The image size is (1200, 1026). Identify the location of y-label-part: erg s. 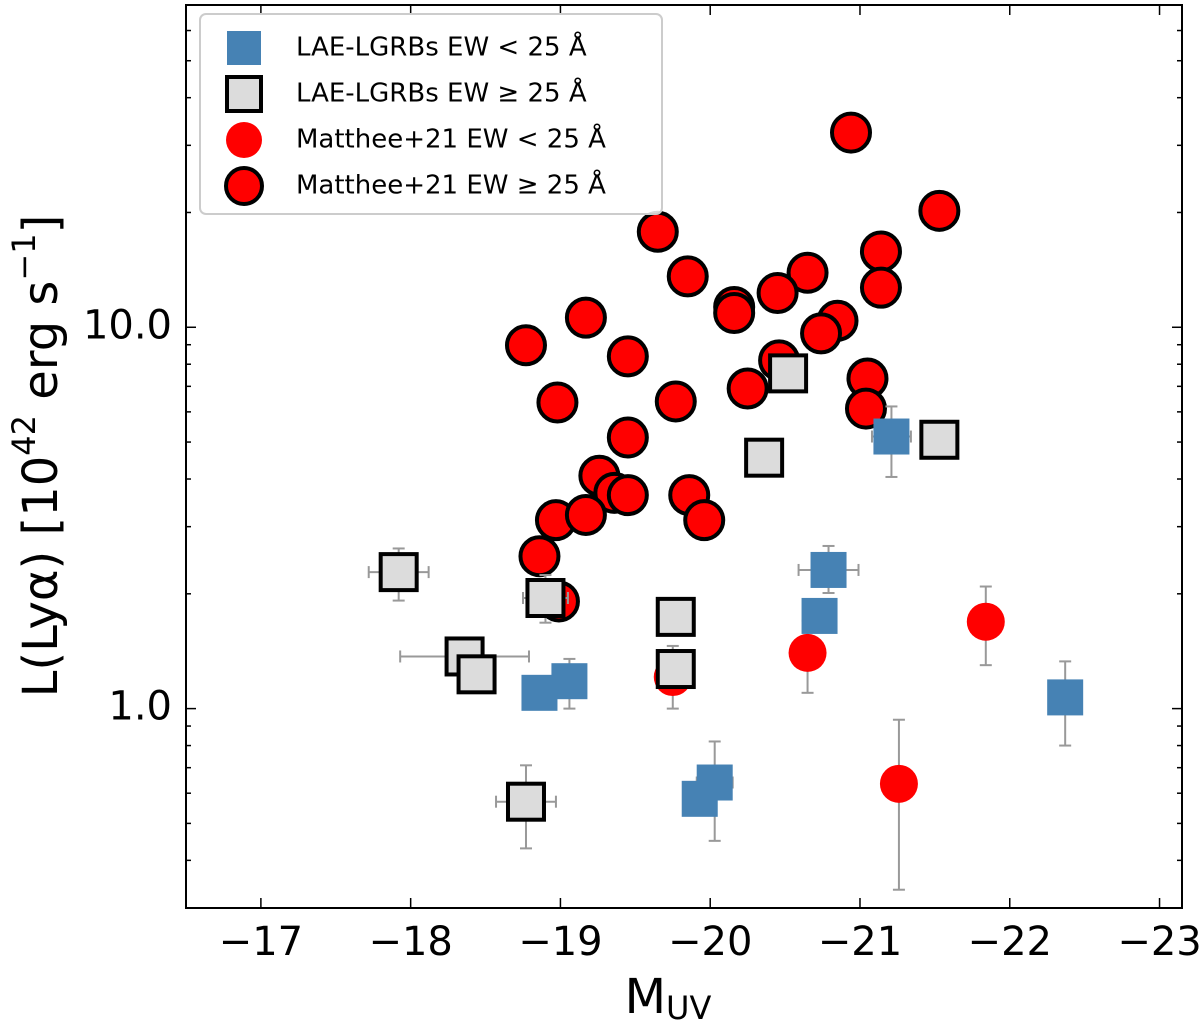
(41, 348).